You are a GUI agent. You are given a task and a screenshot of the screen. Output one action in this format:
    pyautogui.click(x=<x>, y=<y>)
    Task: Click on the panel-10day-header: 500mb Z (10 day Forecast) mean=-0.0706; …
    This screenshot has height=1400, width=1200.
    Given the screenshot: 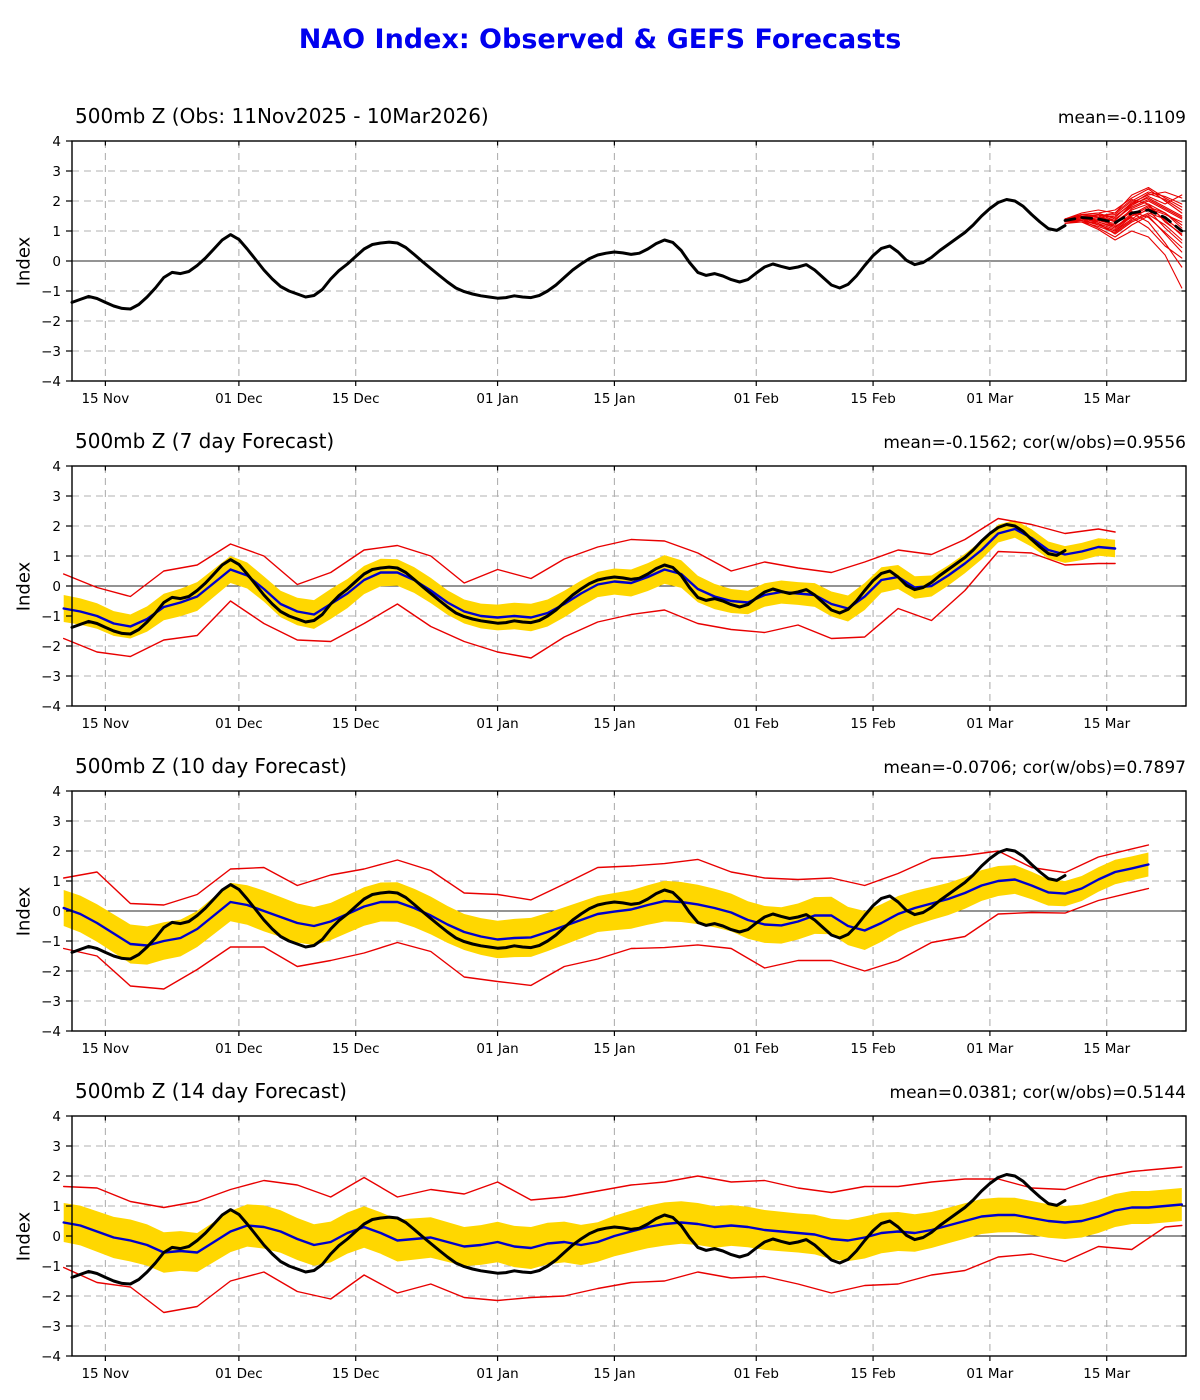 What is the action you would take?
    pyautogui.click(x=593, y=766)
    